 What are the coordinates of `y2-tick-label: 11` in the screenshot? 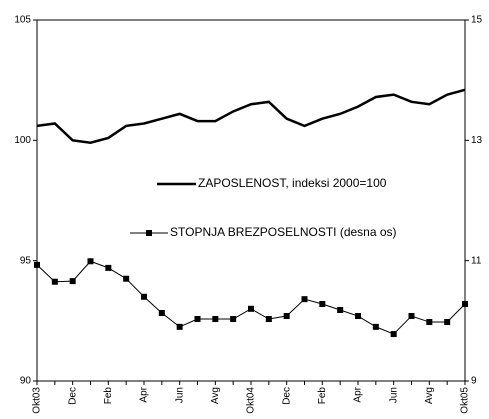 It's located at (476, 260).